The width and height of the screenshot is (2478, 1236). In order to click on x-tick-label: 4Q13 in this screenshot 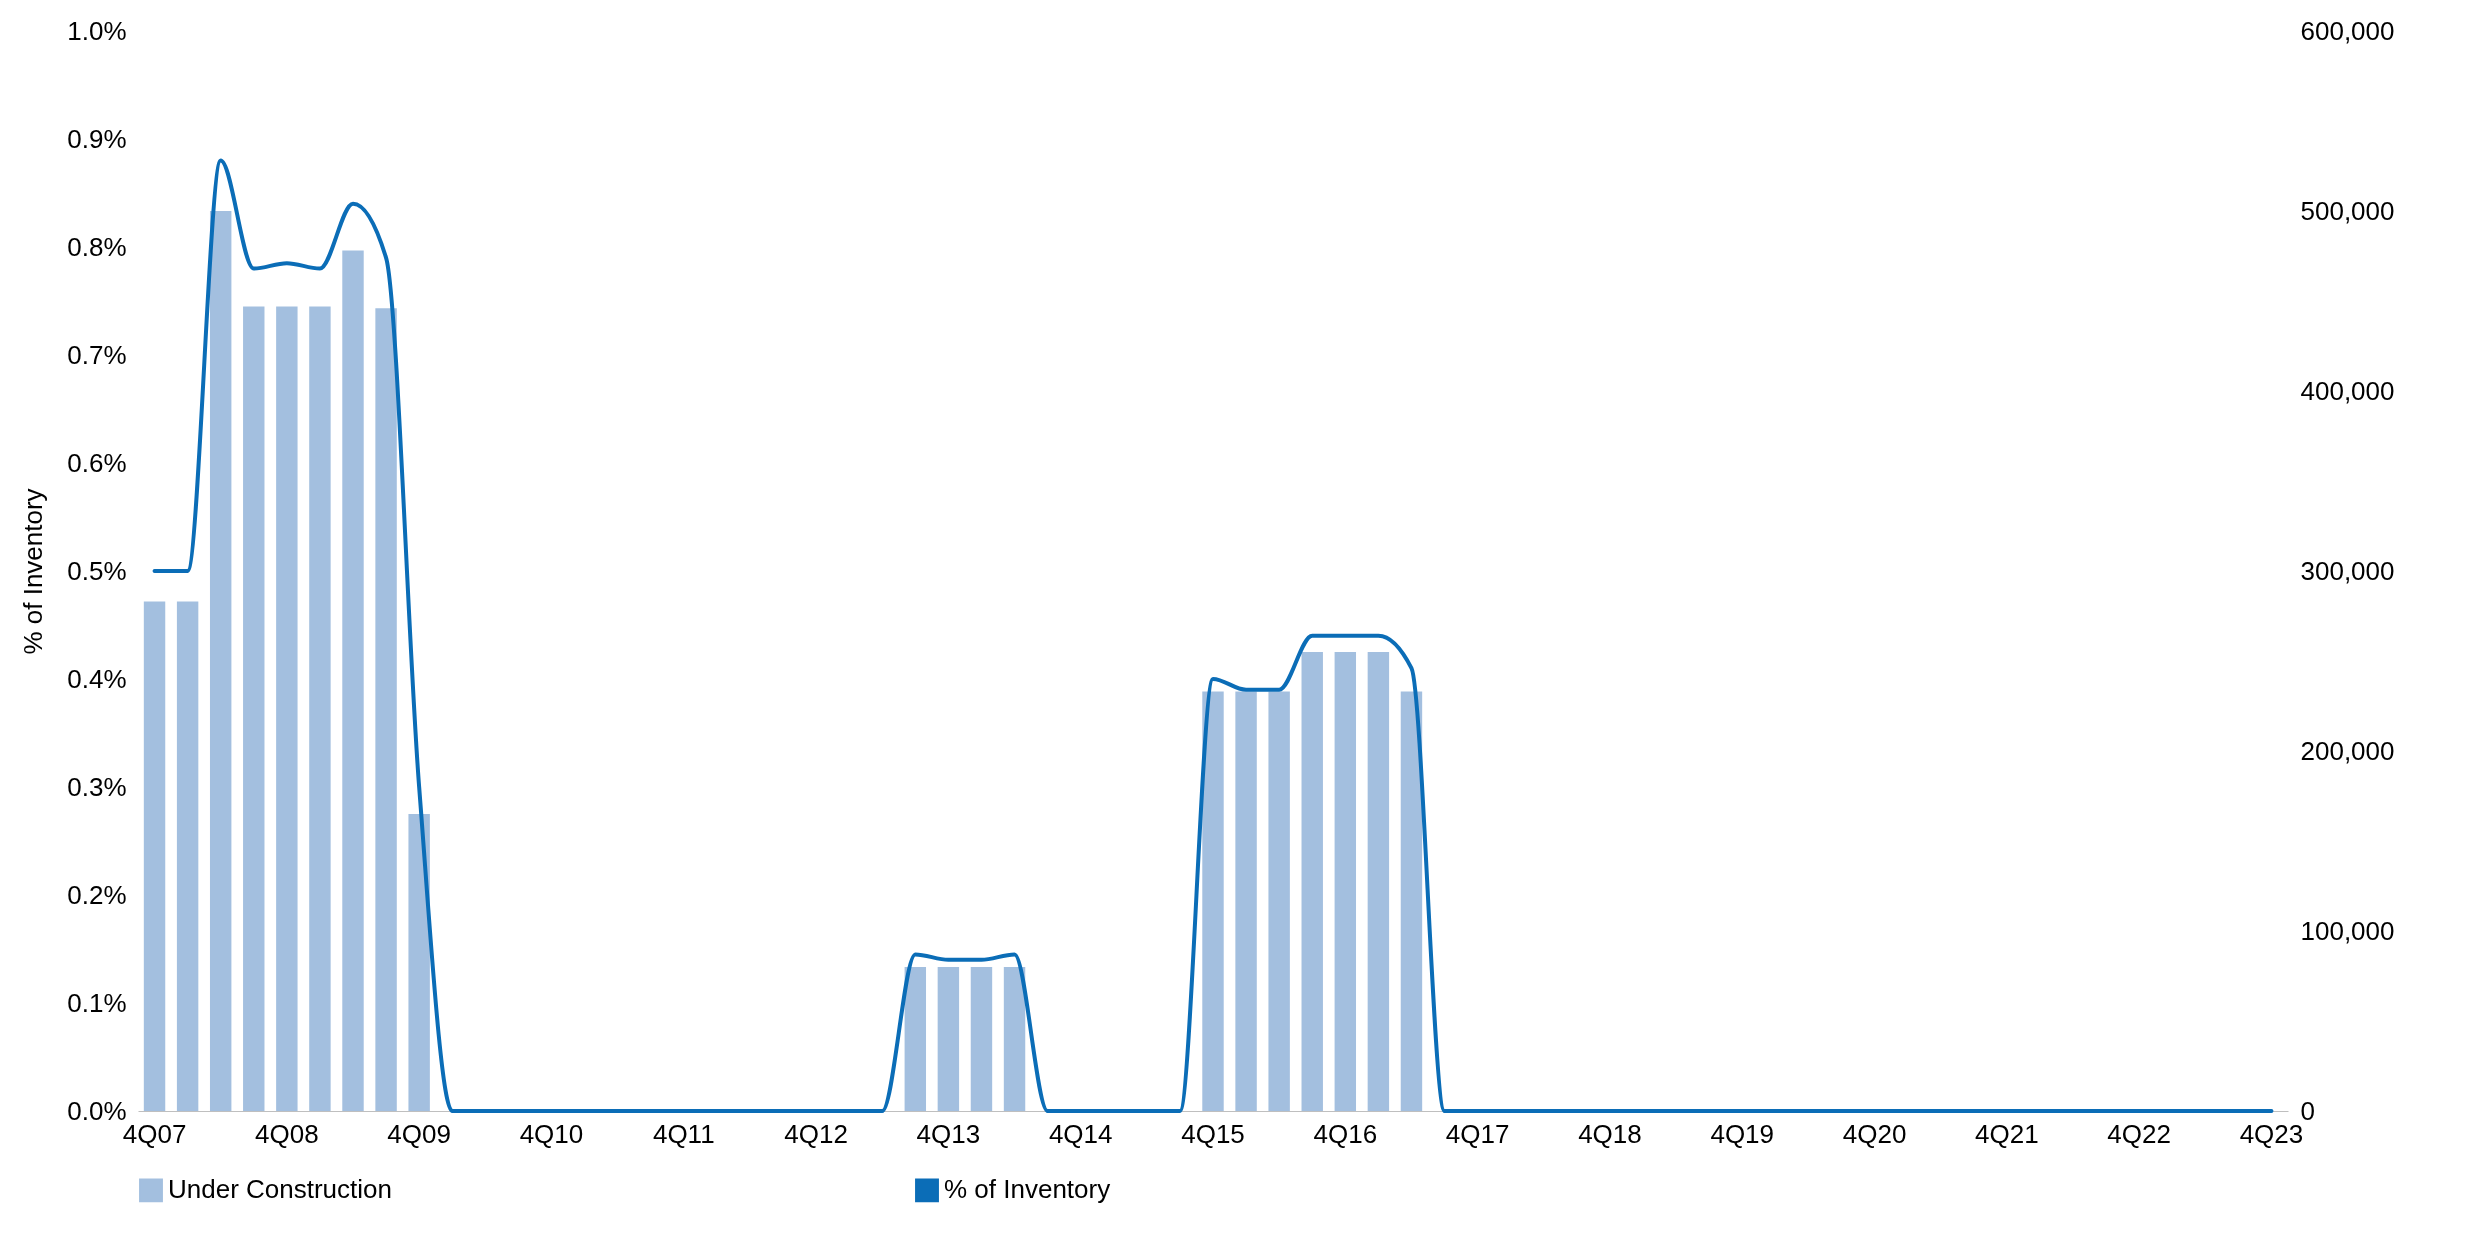, I will do `click(948, 1133)`.